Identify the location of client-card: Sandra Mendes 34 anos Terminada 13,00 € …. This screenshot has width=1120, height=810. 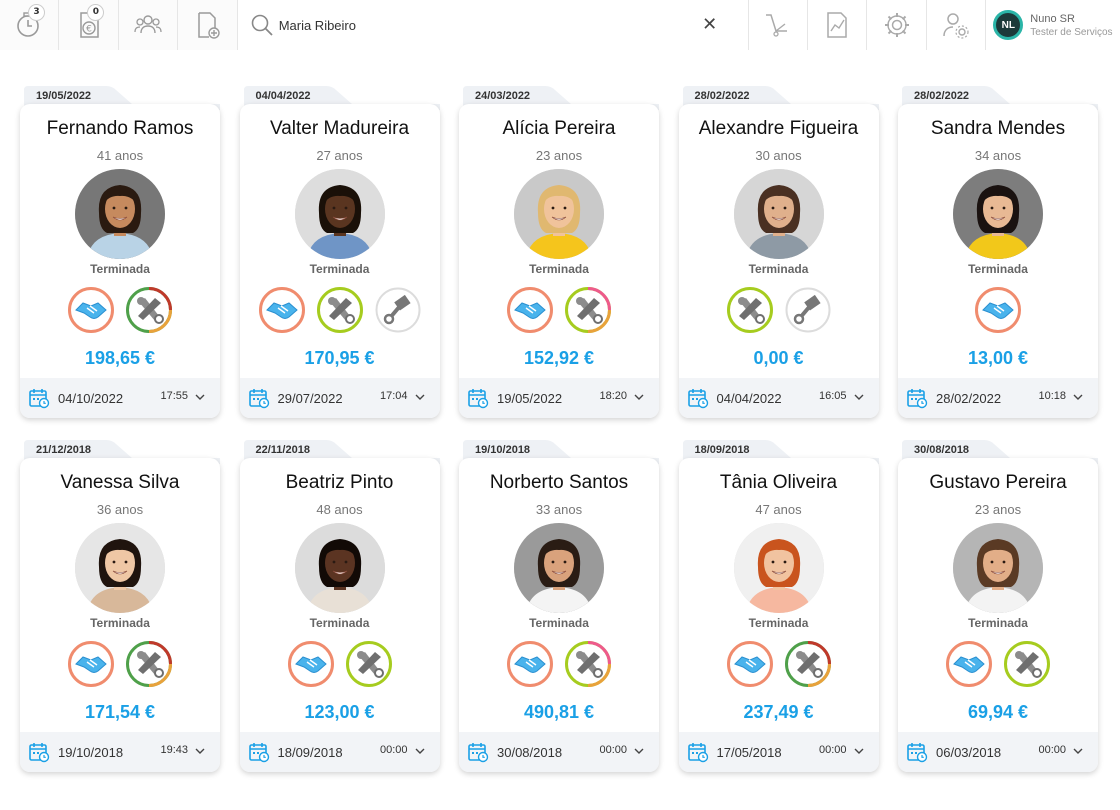
(998, 261).